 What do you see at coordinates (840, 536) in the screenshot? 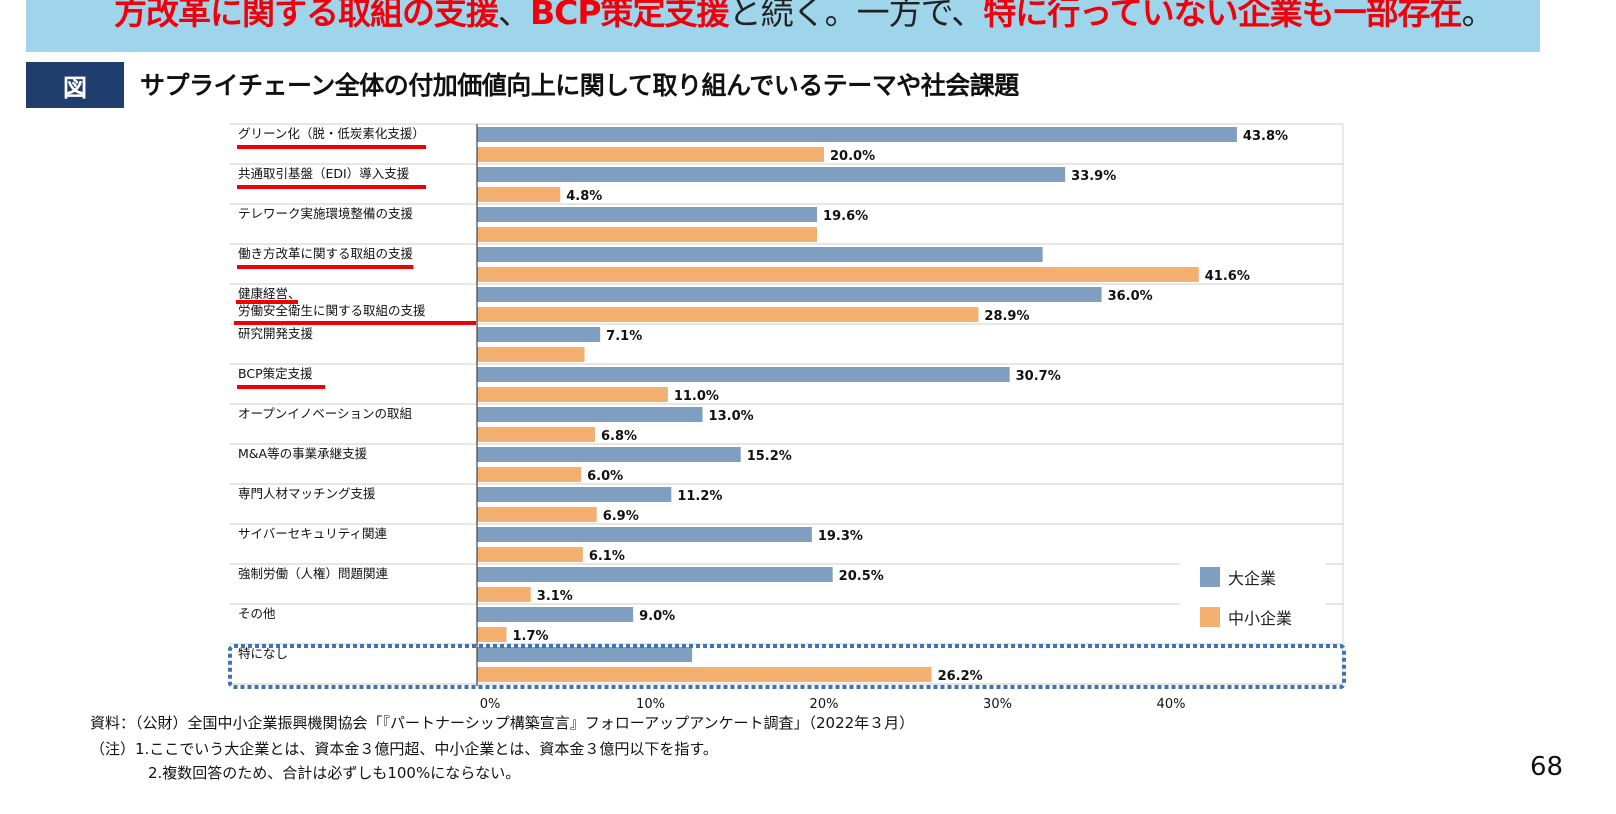
I see `data-label: 19.3%` at bounding box center [840, 536].